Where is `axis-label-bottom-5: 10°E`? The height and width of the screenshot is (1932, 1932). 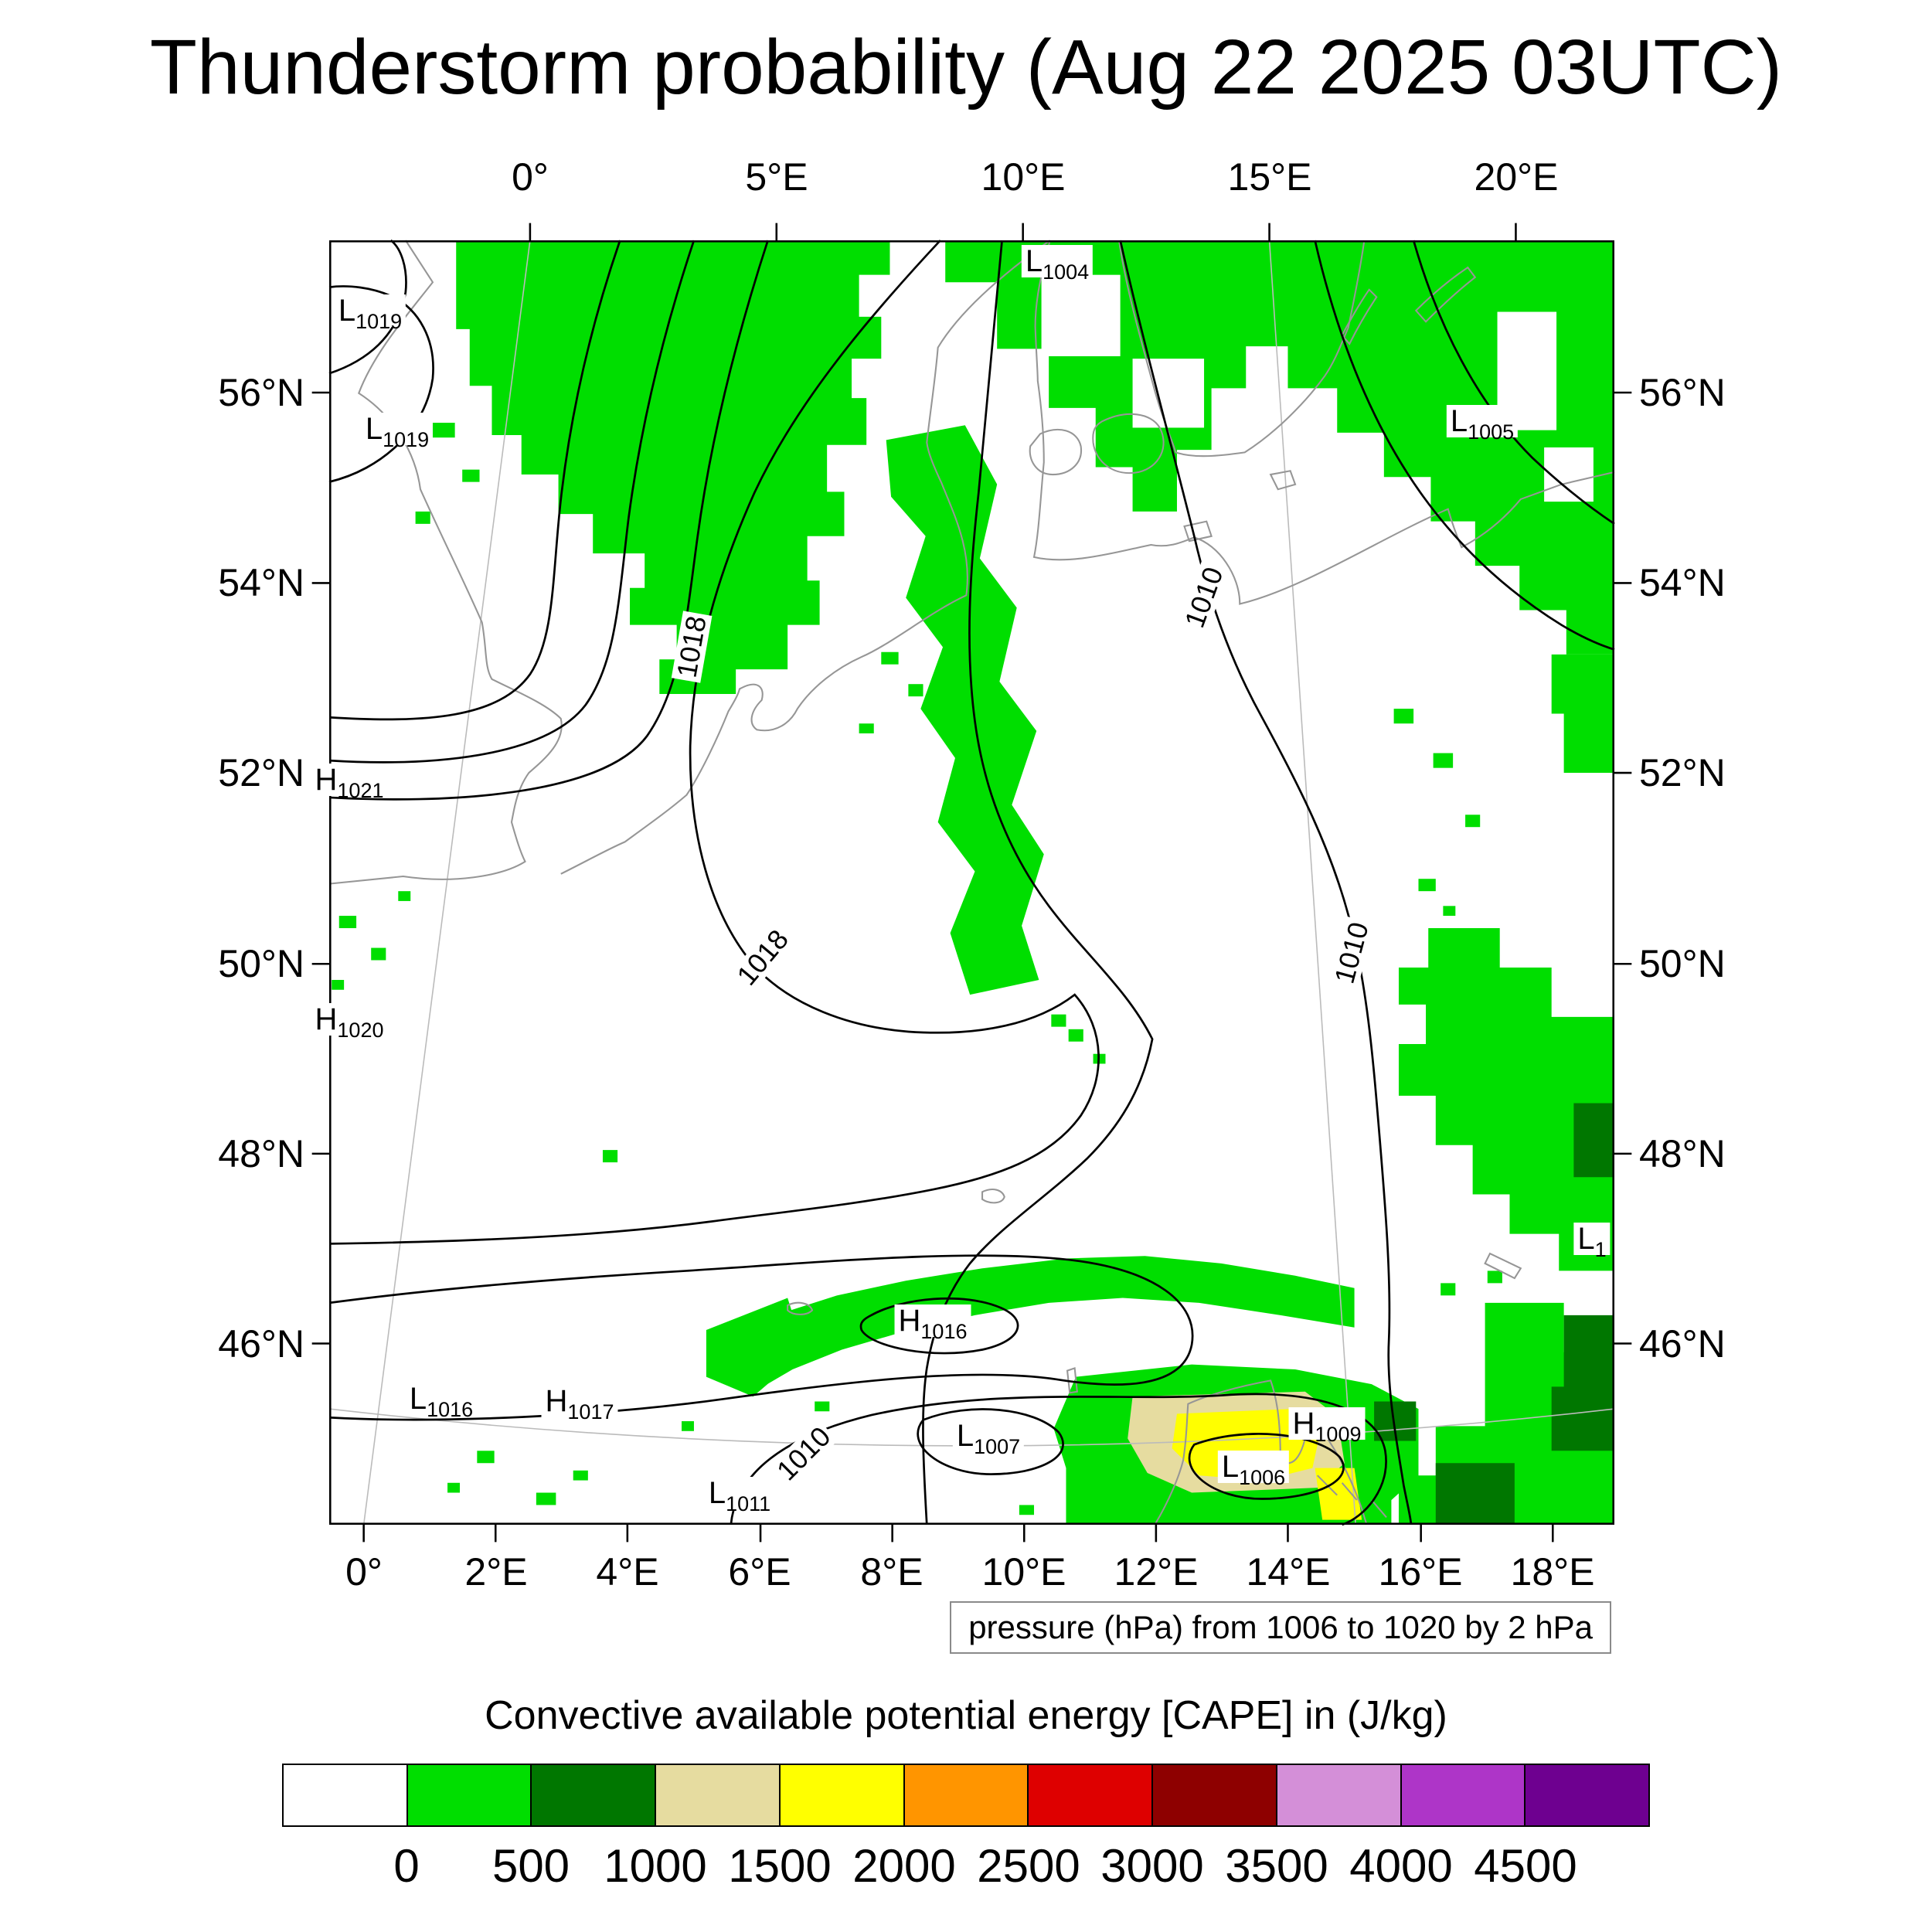
axis-label-bottom-5: 10°E is located at coordinates (1024, 1572).